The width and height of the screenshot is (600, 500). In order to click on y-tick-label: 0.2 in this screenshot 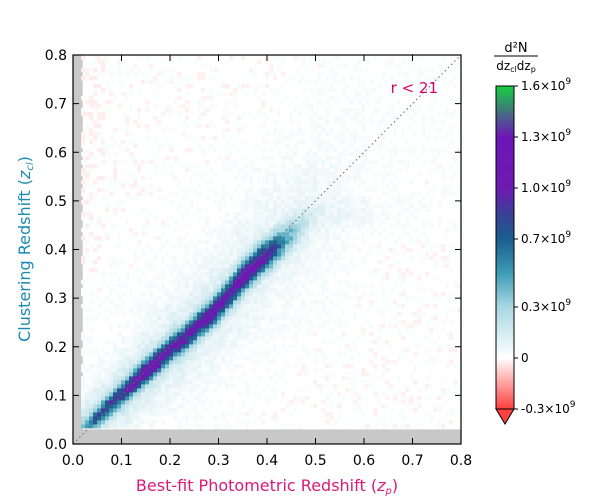, I will do `click(56, 348)`.